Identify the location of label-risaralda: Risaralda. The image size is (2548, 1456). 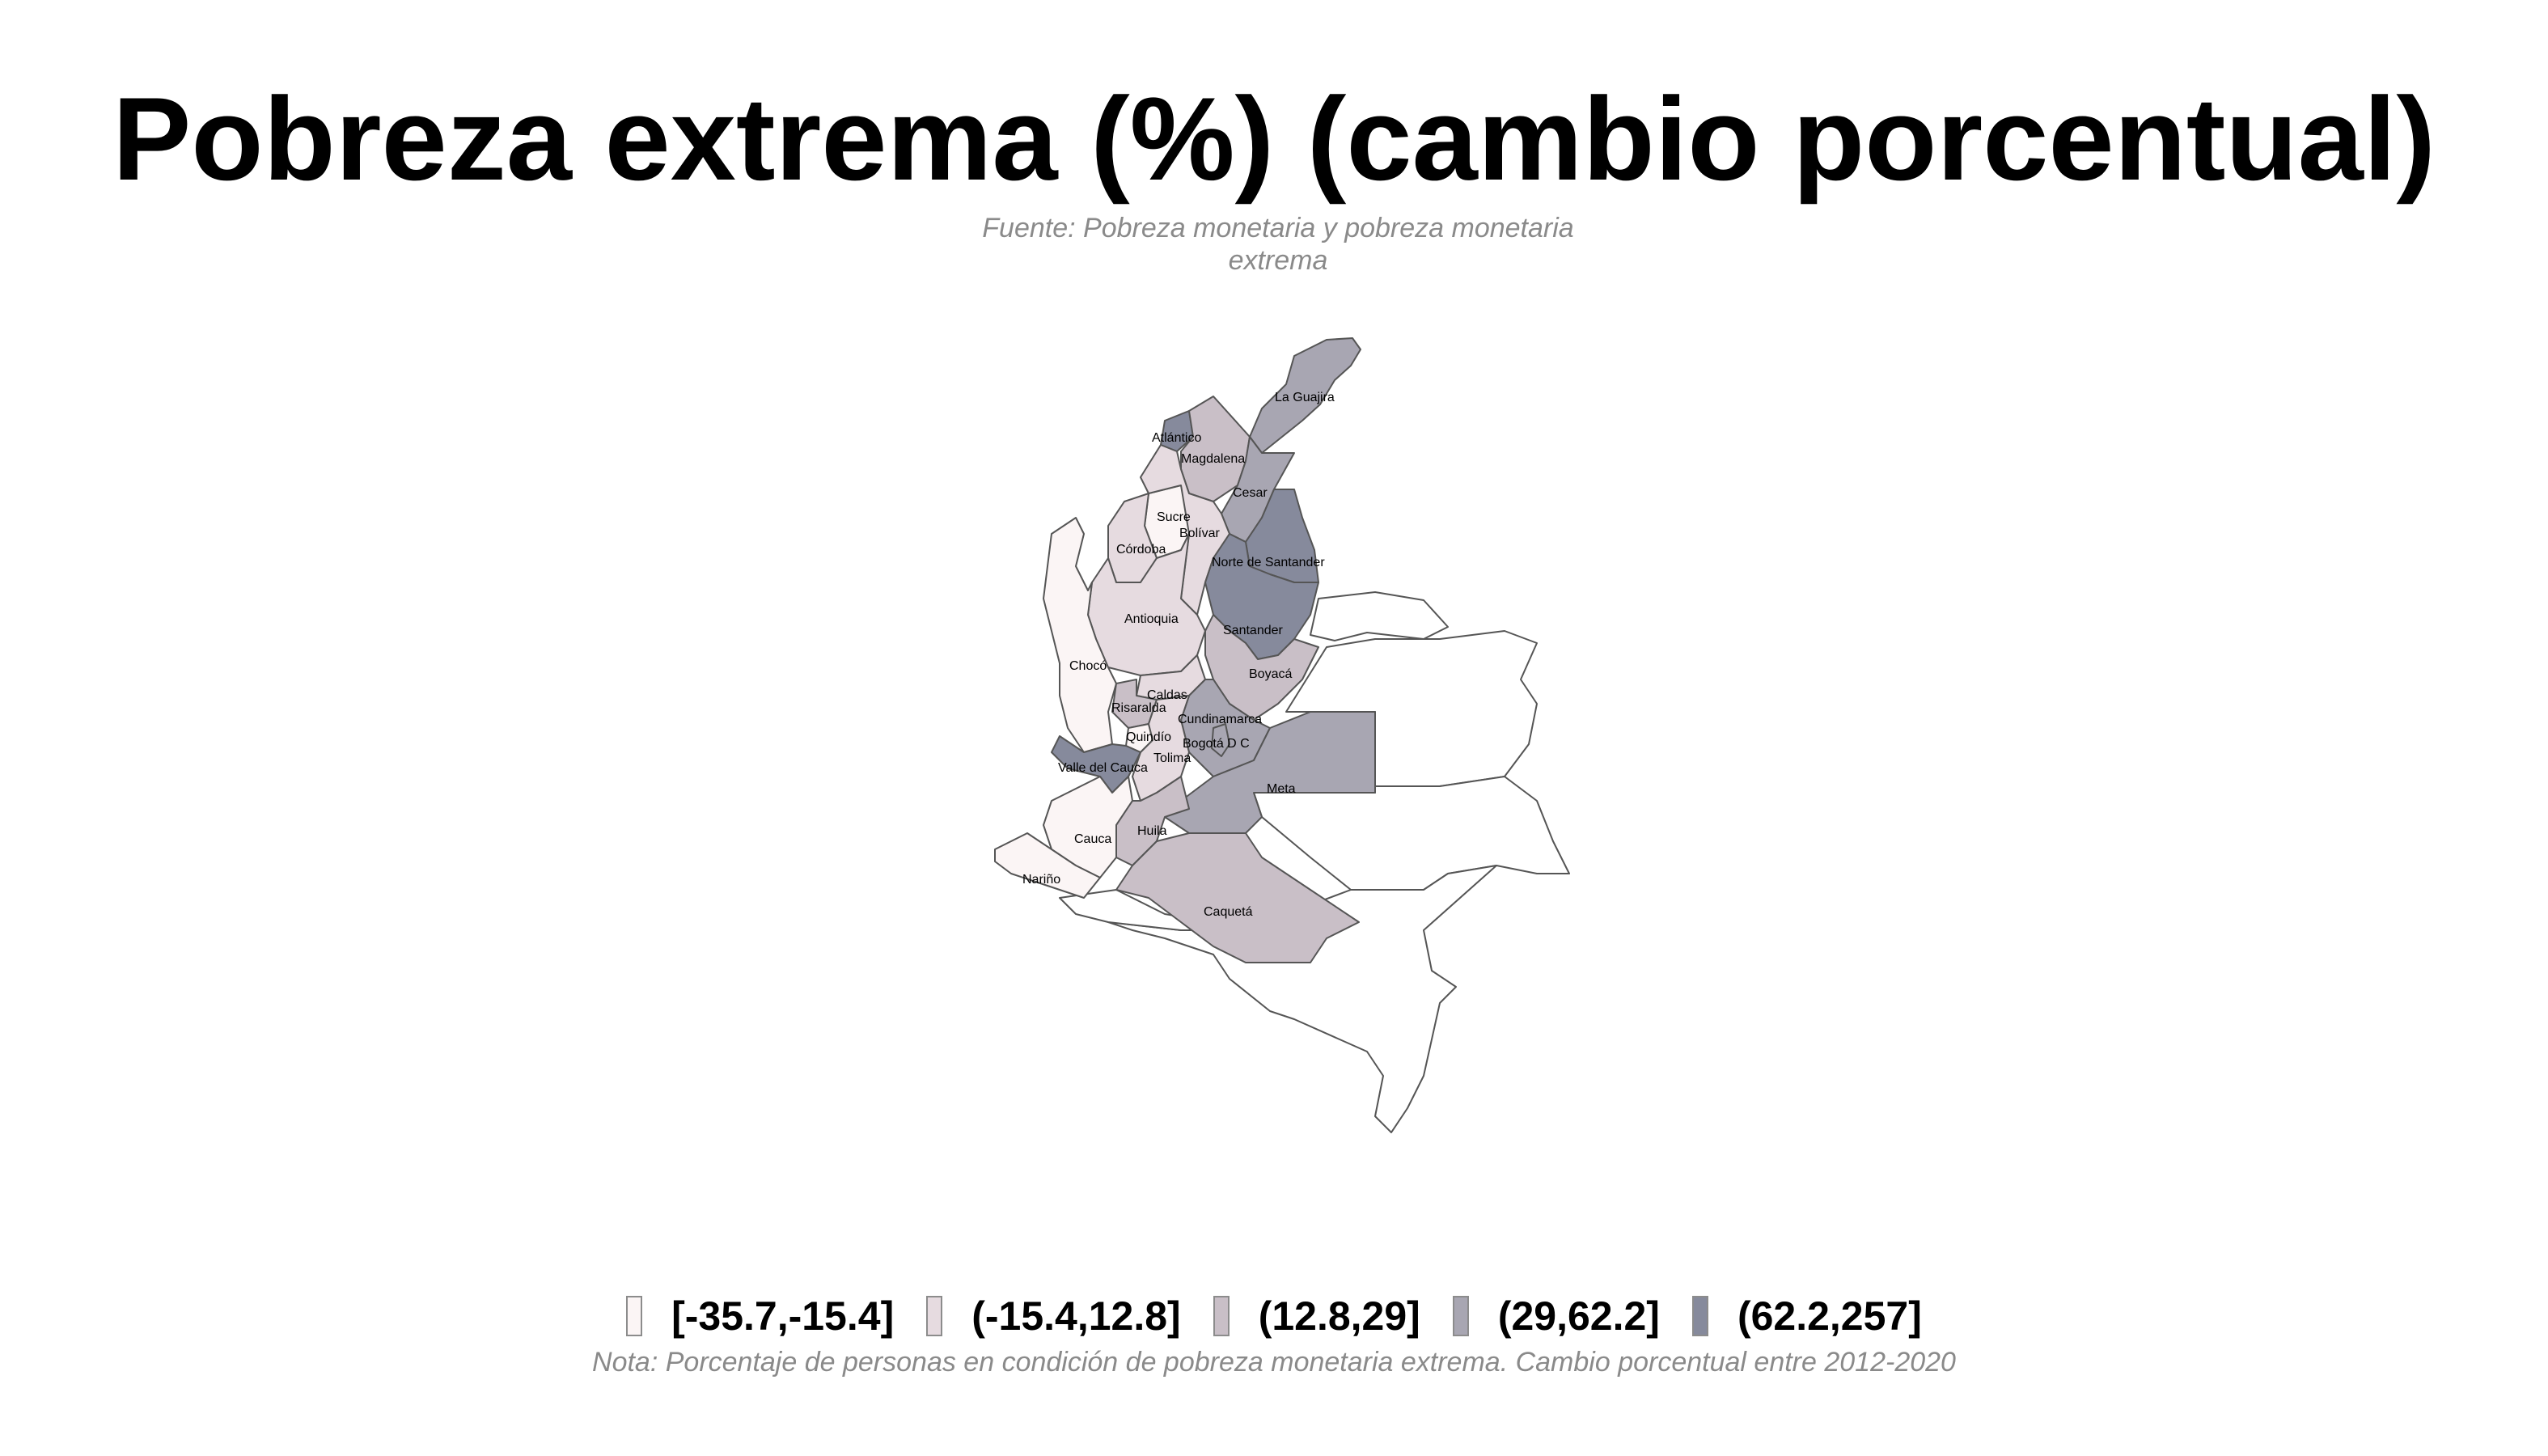
(1138, 708).